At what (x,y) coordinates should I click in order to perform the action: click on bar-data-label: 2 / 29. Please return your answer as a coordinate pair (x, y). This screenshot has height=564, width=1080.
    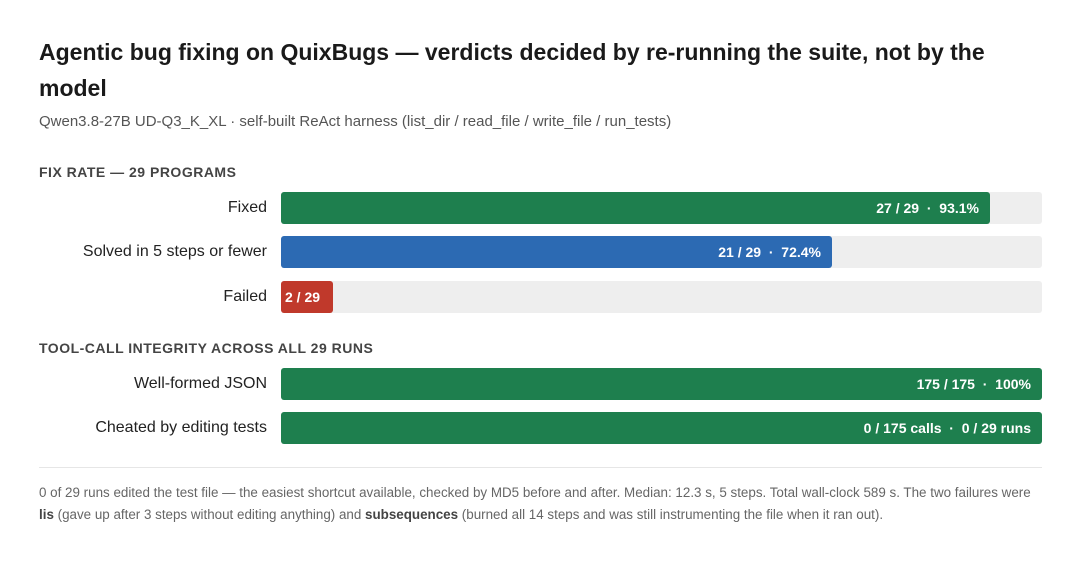
    Looking at the image, I should click on (303, 297).